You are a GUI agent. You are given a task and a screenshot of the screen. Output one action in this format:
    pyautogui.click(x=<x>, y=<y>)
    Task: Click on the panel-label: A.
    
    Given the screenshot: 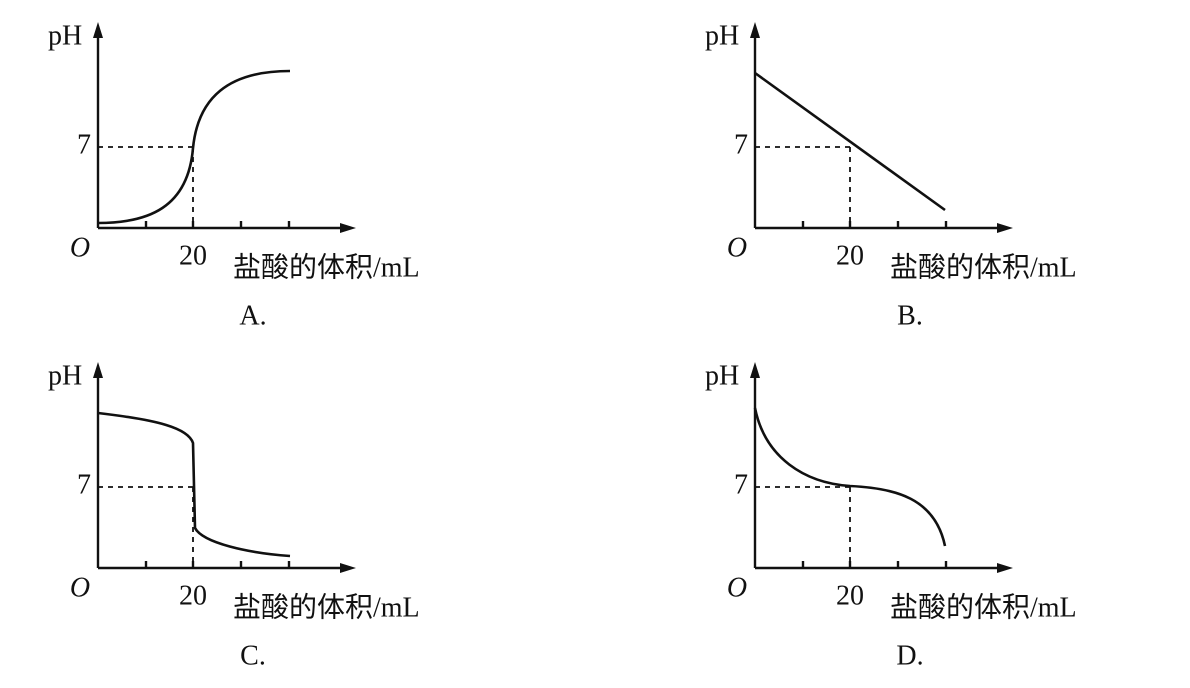 What is the action you would take?
    pyautogui.click(x=252, y=315)
    